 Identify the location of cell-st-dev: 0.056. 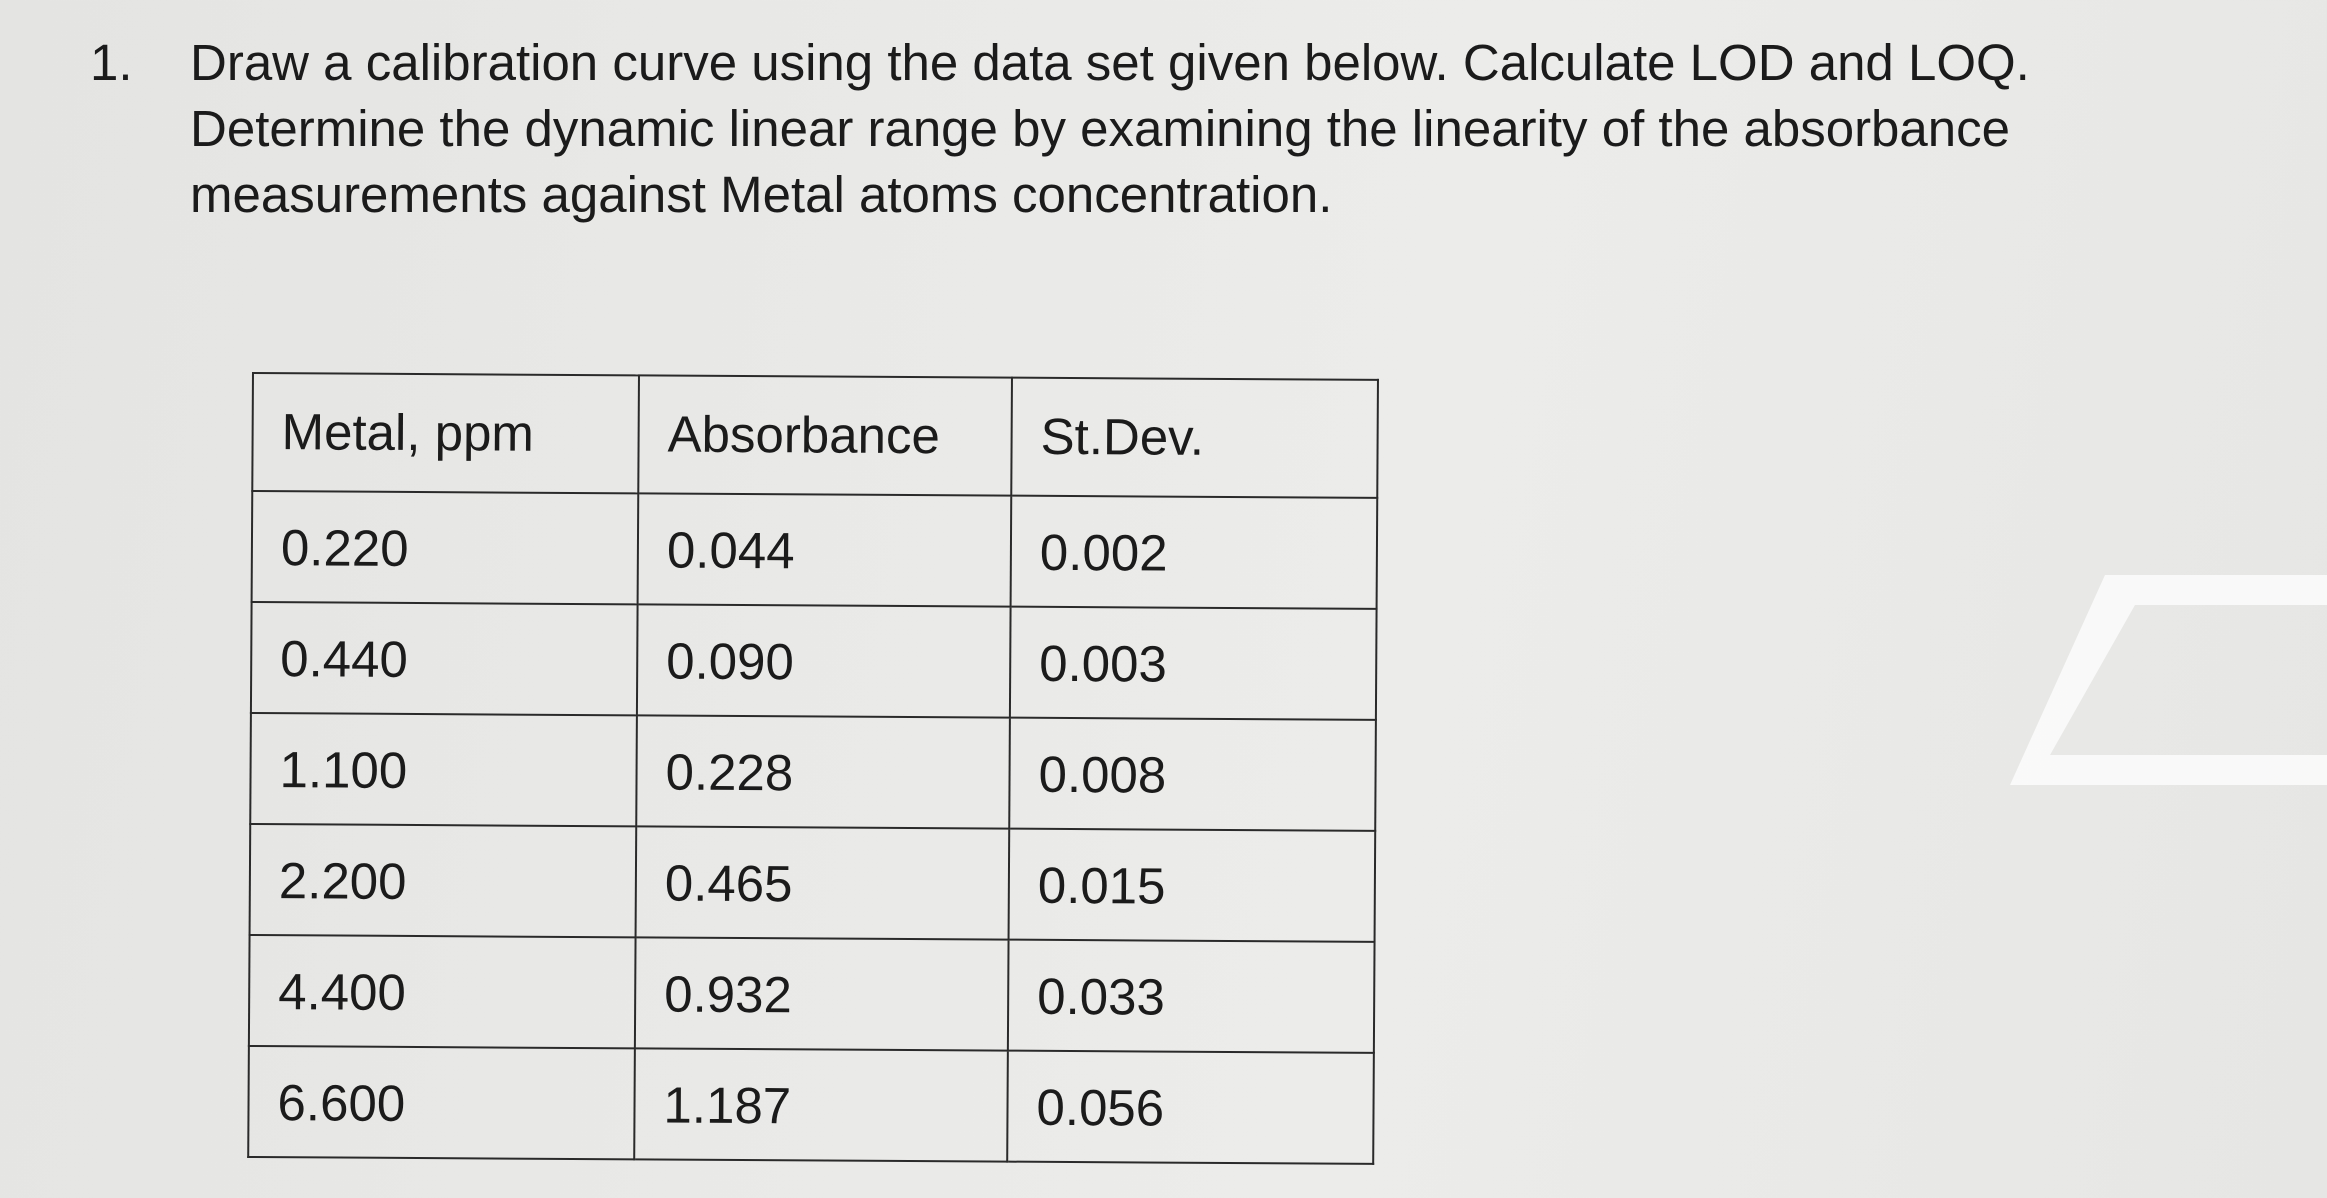
(1190, 1107).